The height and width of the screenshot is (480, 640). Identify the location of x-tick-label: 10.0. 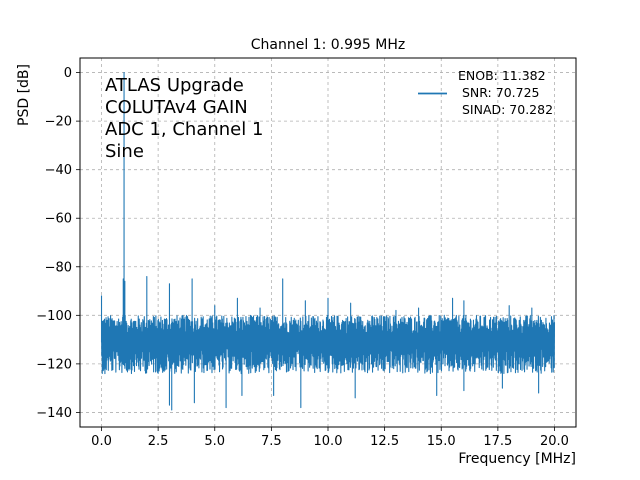
(328, 441).